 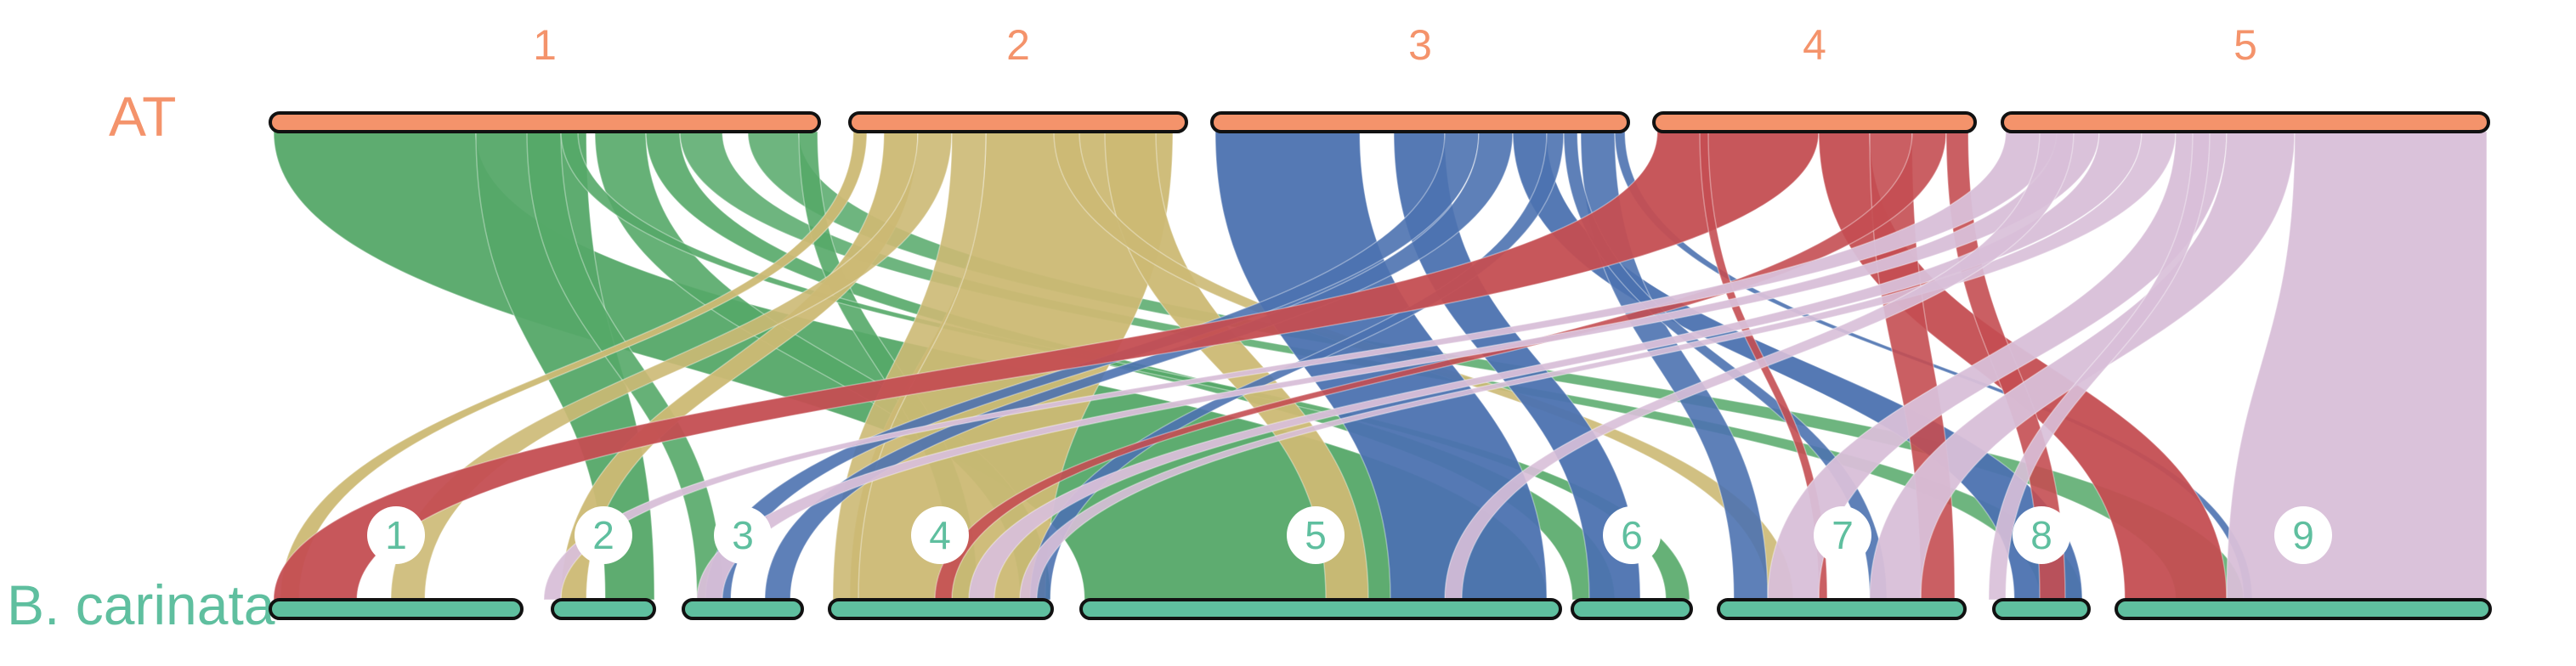 I want to click on top-chrom-4-bar, so click(x=1814, y=122).